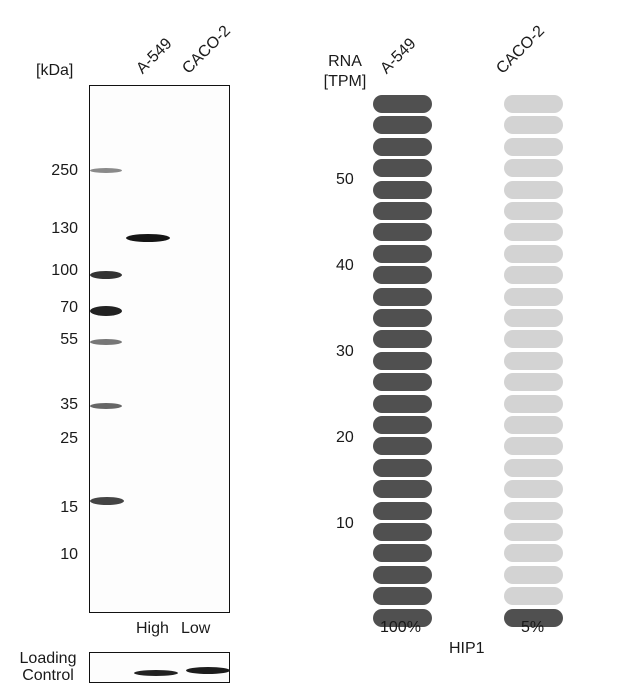  I want to click on mw-25: 25, so click(69, 438).